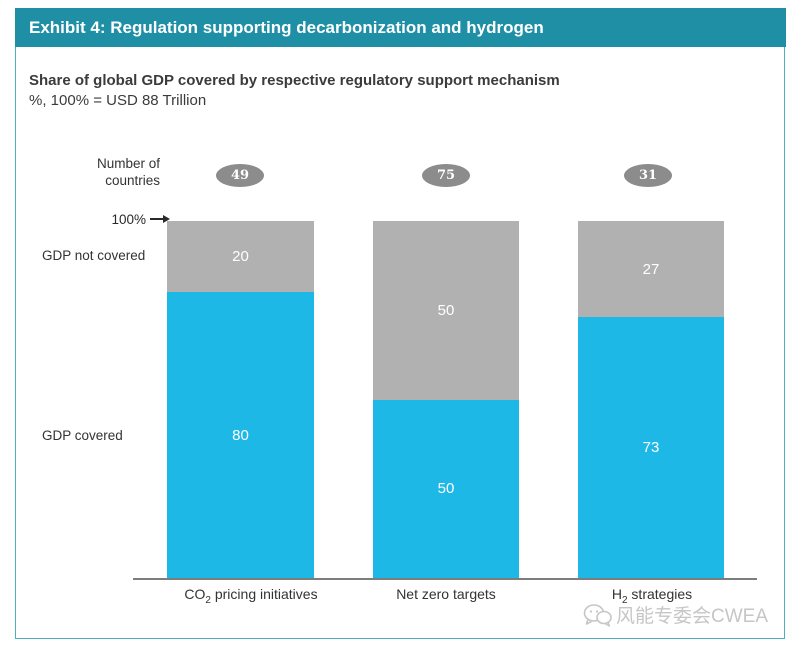 The height and width of the screenshot is (647, 800). Describe the element at coordinates (160, 219) in the screenshot. I see `arrow-right-icon` at that location.